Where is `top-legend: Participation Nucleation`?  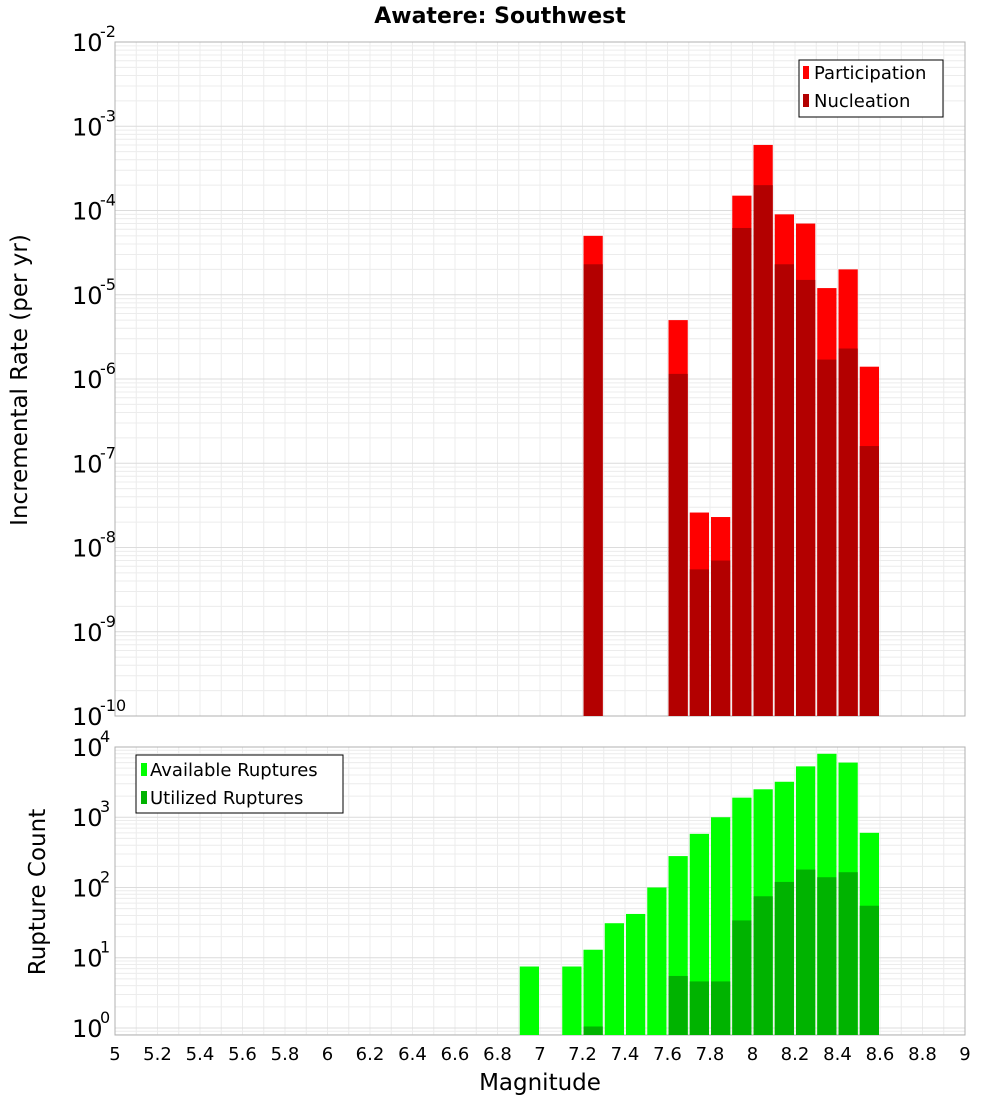 top-legend: Participation Nucleation is located at coordinates (871, 88).